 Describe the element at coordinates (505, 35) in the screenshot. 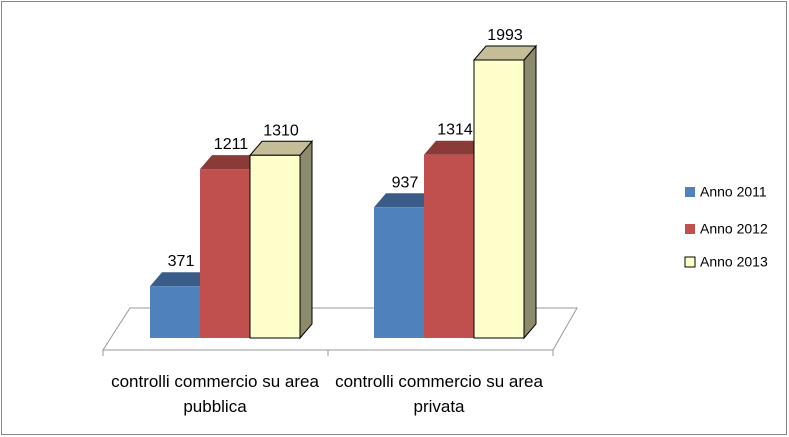

I see `data-label: 1993` at that location.